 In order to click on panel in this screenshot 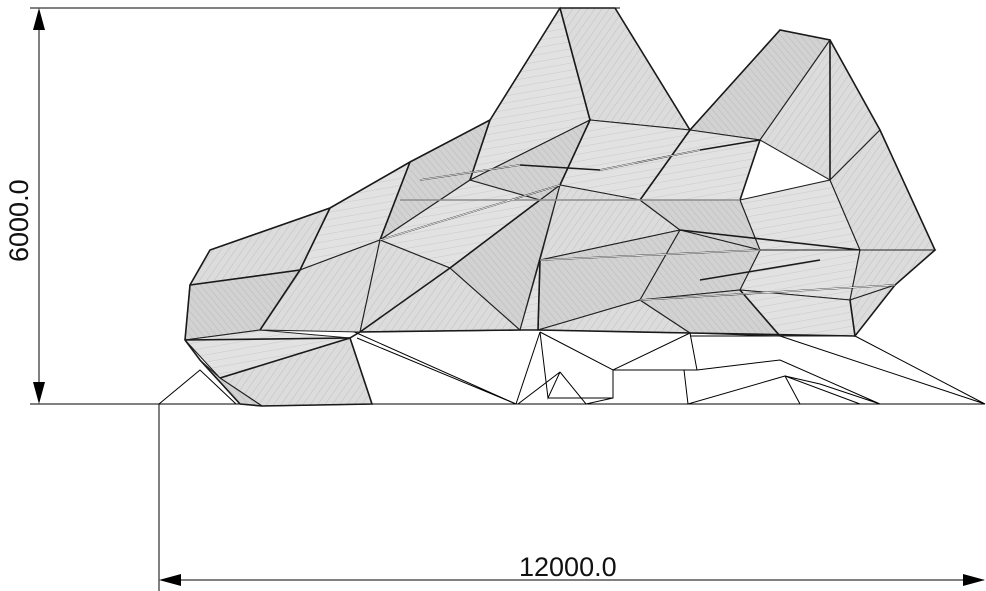, I will do `click(893, 275)`.